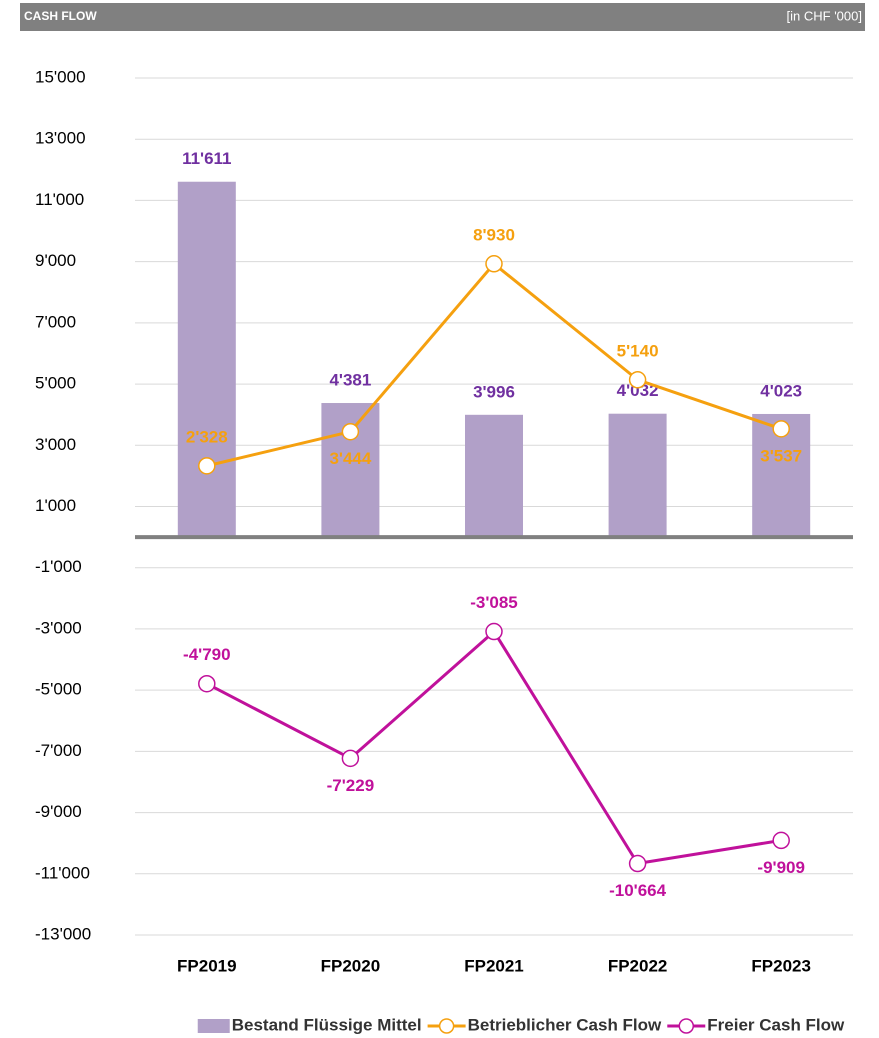  What do you see at coordinates (55, 505) in the screenshot?
I see `y-tick-label: 1'000` at bounding box center [55, 505].